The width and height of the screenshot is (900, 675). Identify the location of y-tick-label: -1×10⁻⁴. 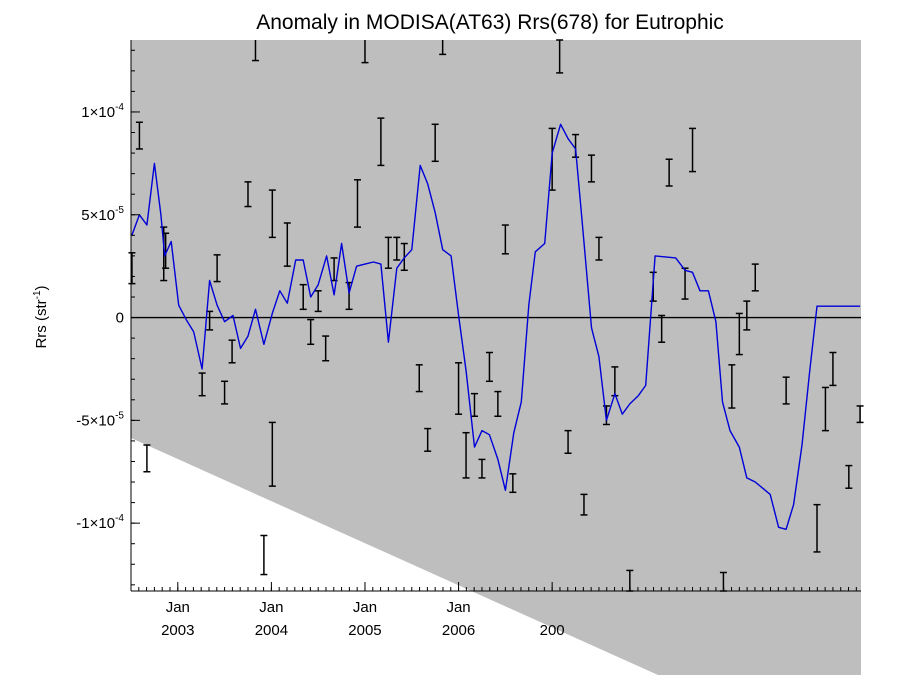
(100, 522).